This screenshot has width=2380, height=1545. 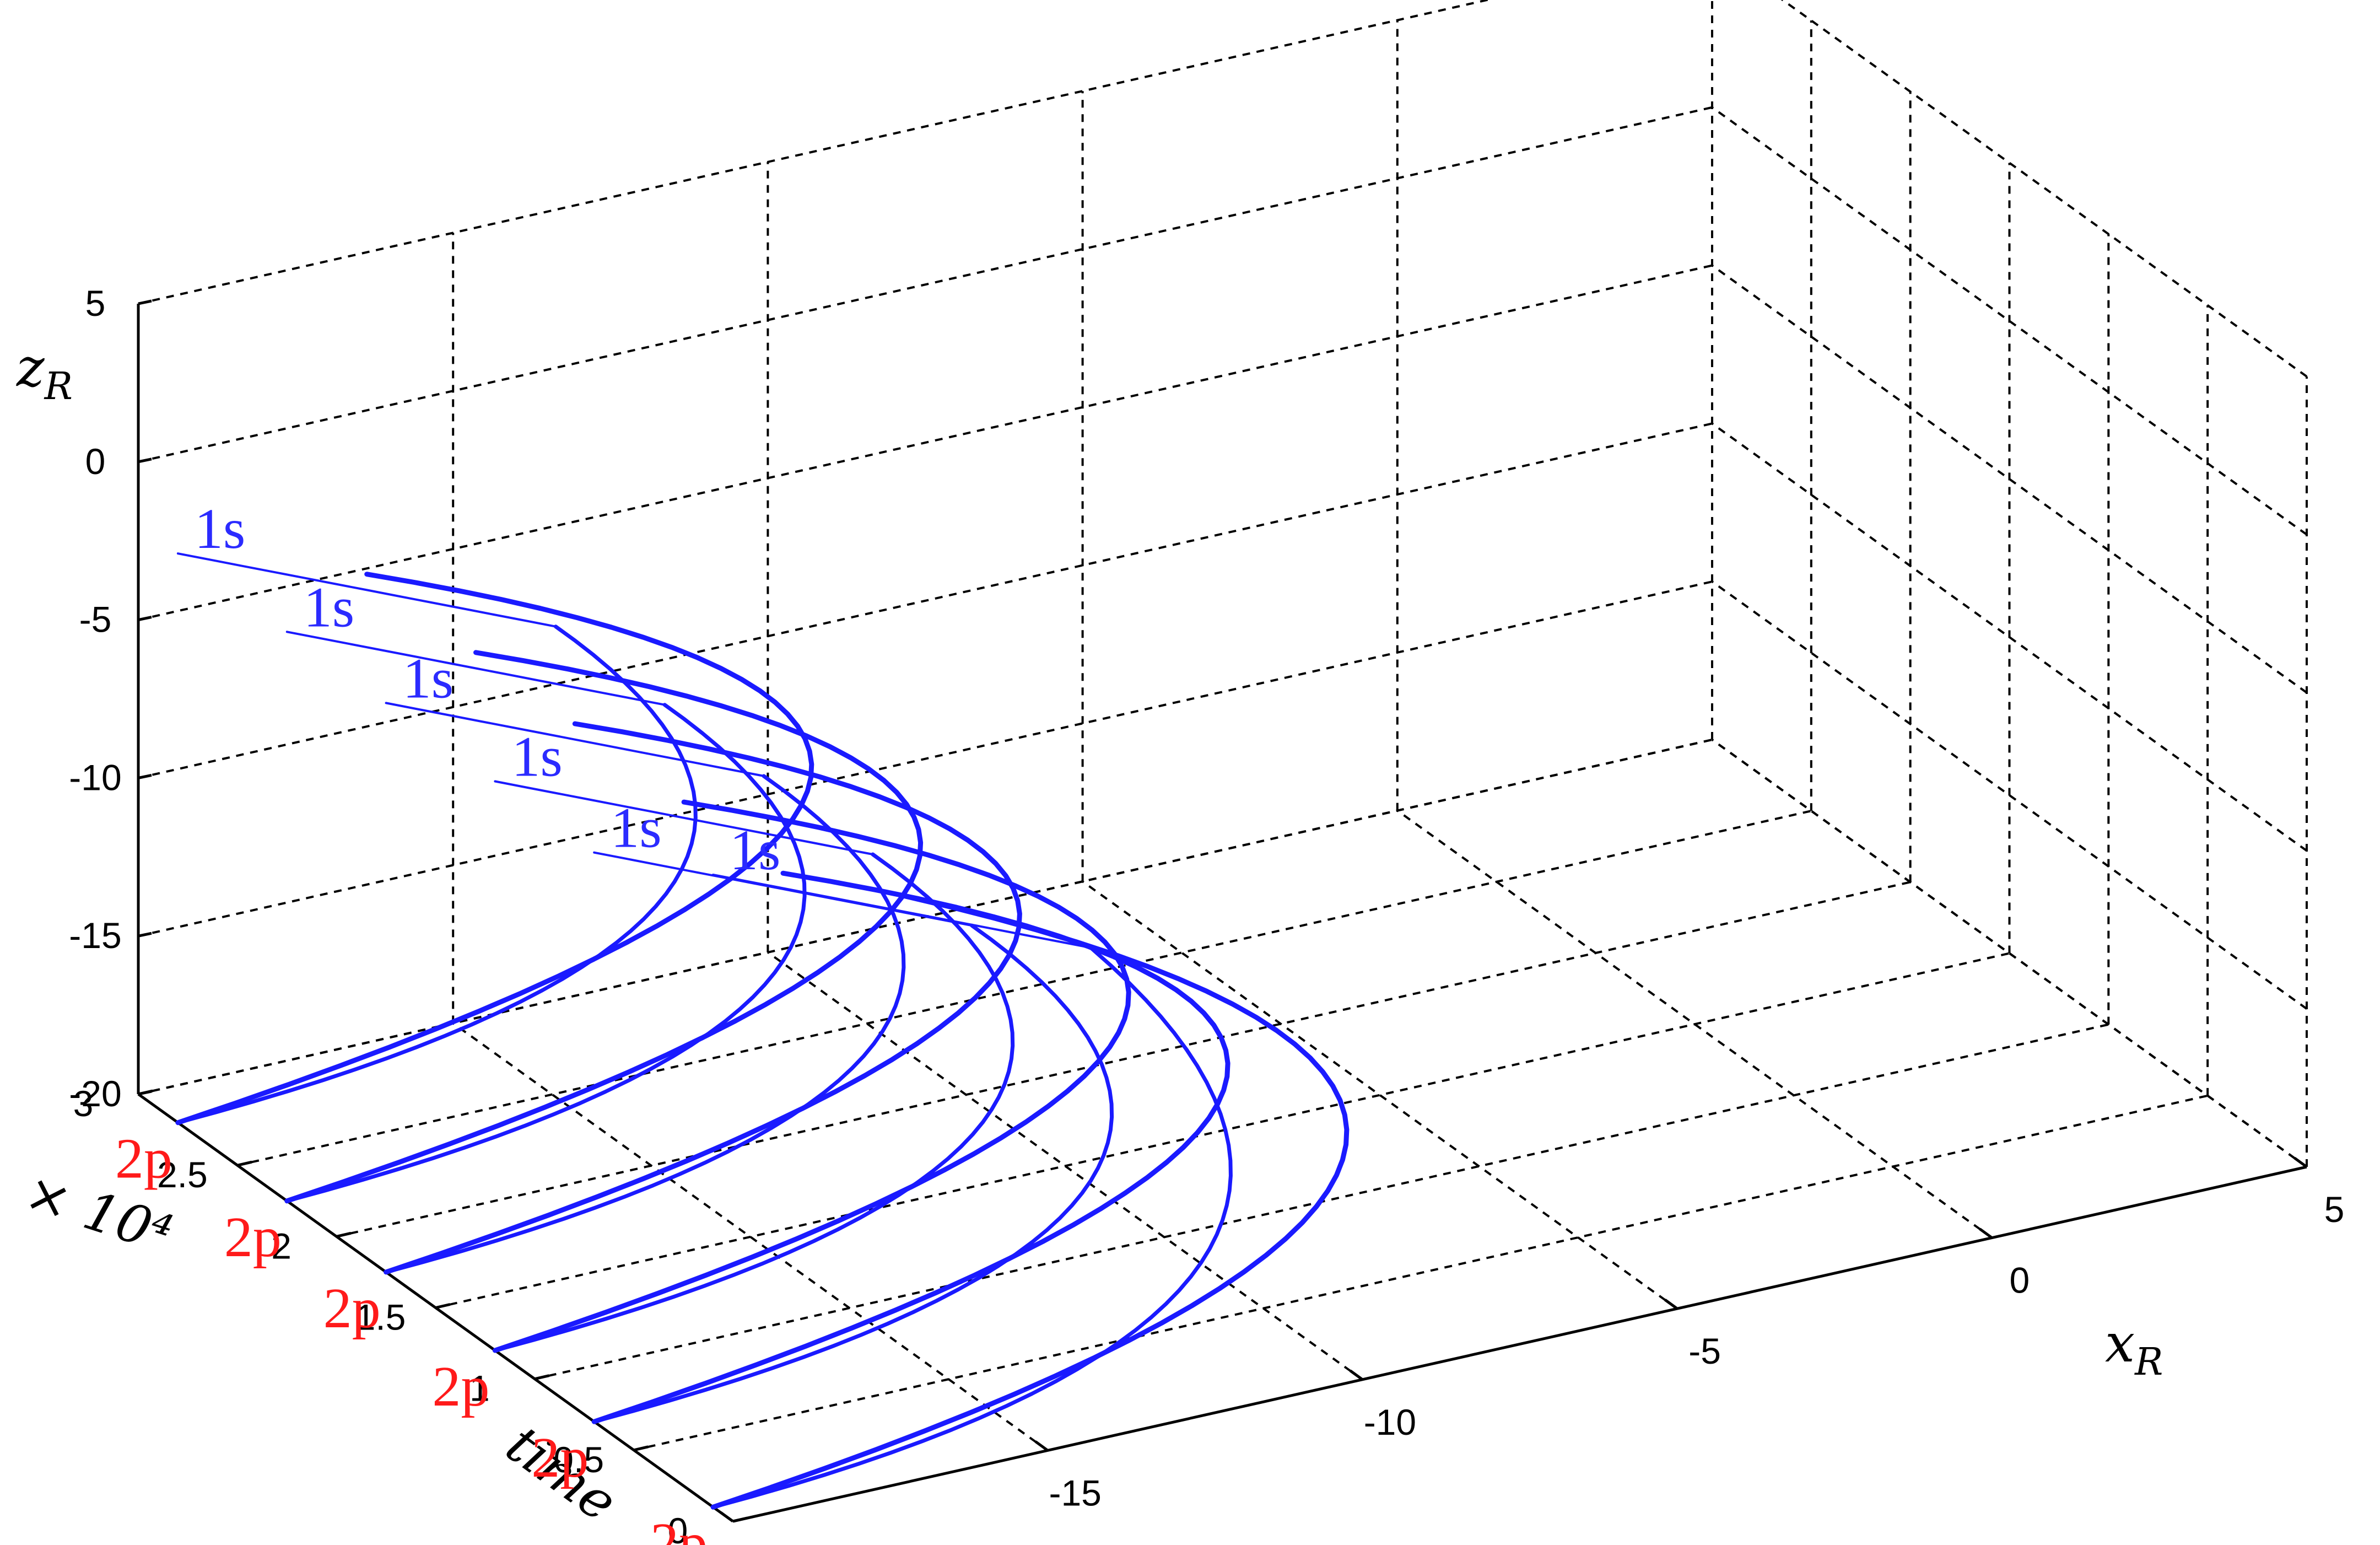 What do you see at coordinates (2334, 1209) in the screenshot?
I see `x-tick-label: 5` at bounding box center [2334, 1209].